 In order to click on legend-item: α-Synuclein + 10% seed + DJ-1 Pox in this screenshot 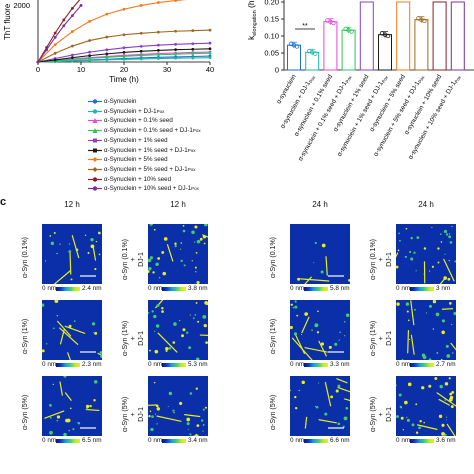, I will do `click(143, 188)`.